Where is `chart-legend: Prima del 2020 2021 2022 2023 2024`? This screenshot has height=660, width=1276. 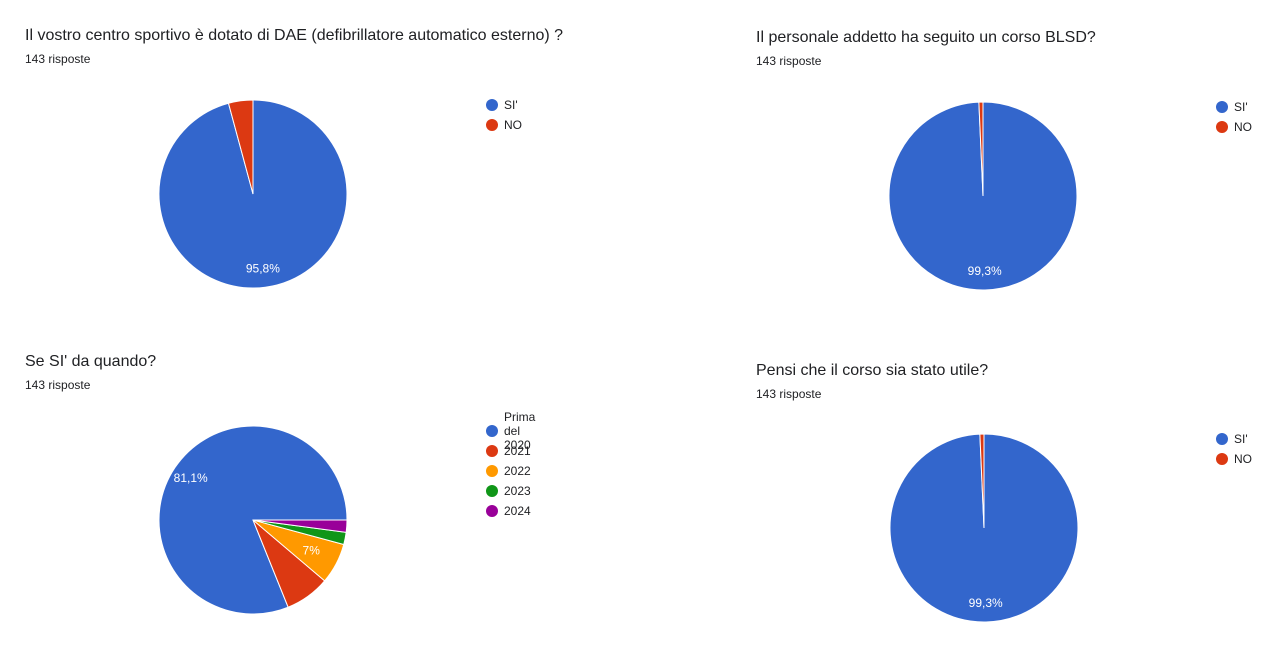 chart-legend: Prima del 2020 2021 2022 2023 2024 is located at coordinates (510, 465).